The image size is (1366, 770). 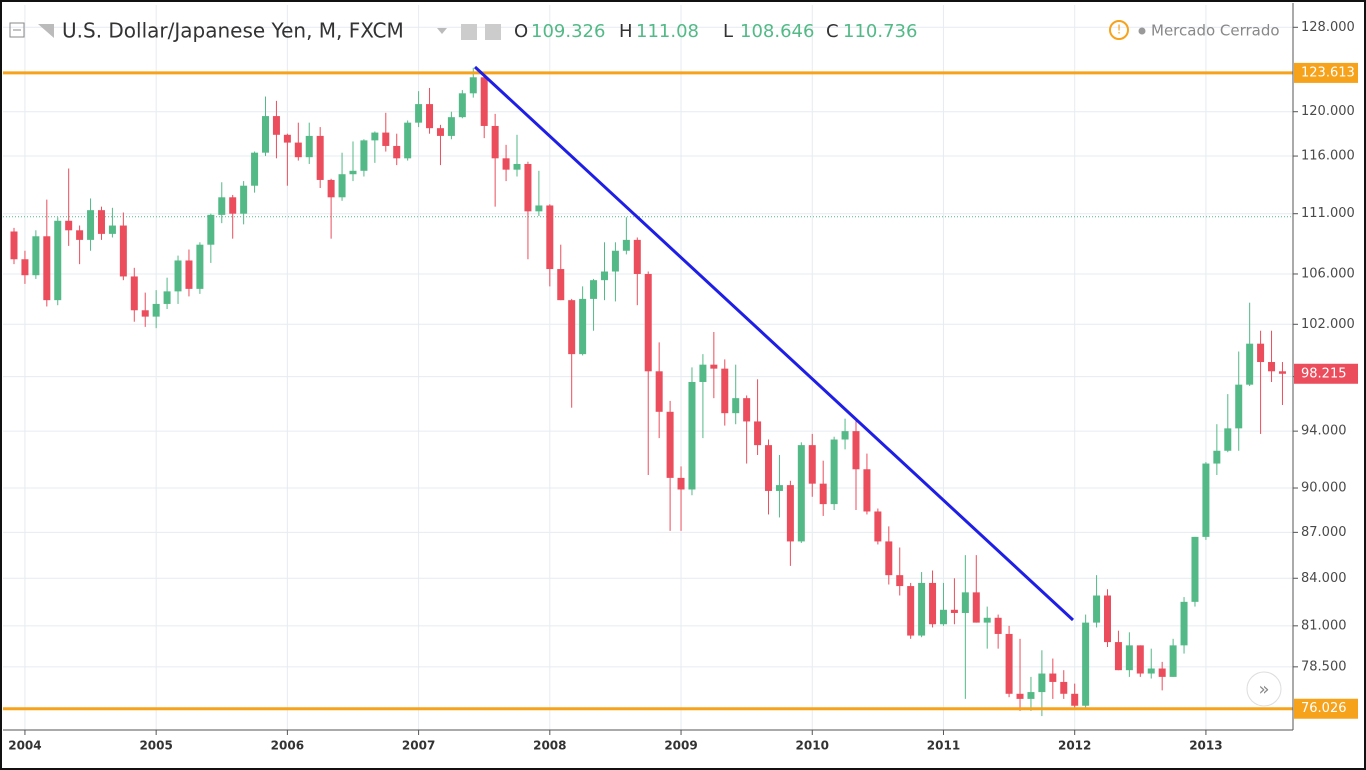 I want to click on y-tick-label: 90.000, so click(x=1324, y=488).